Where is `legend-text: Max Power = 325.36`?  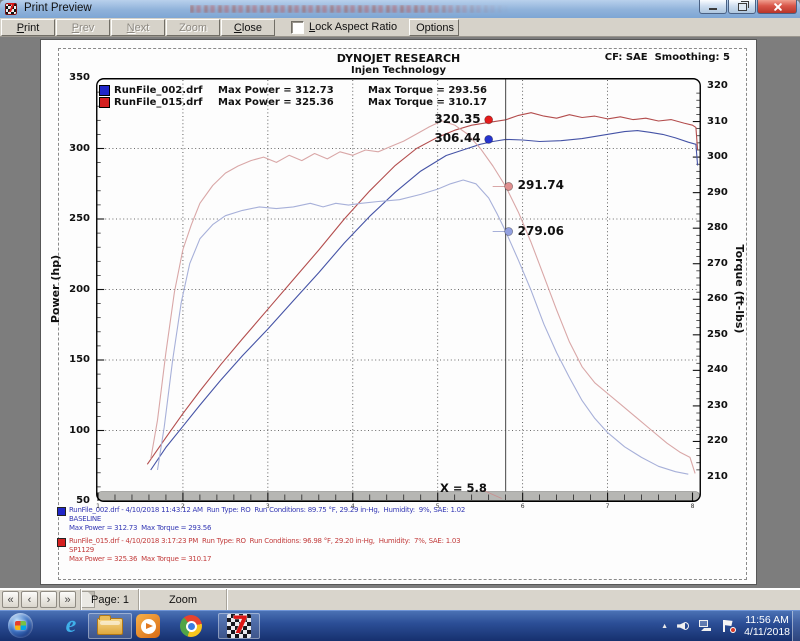 legend-text: Max Power = 325.36 is located at coordinates (293, 102).